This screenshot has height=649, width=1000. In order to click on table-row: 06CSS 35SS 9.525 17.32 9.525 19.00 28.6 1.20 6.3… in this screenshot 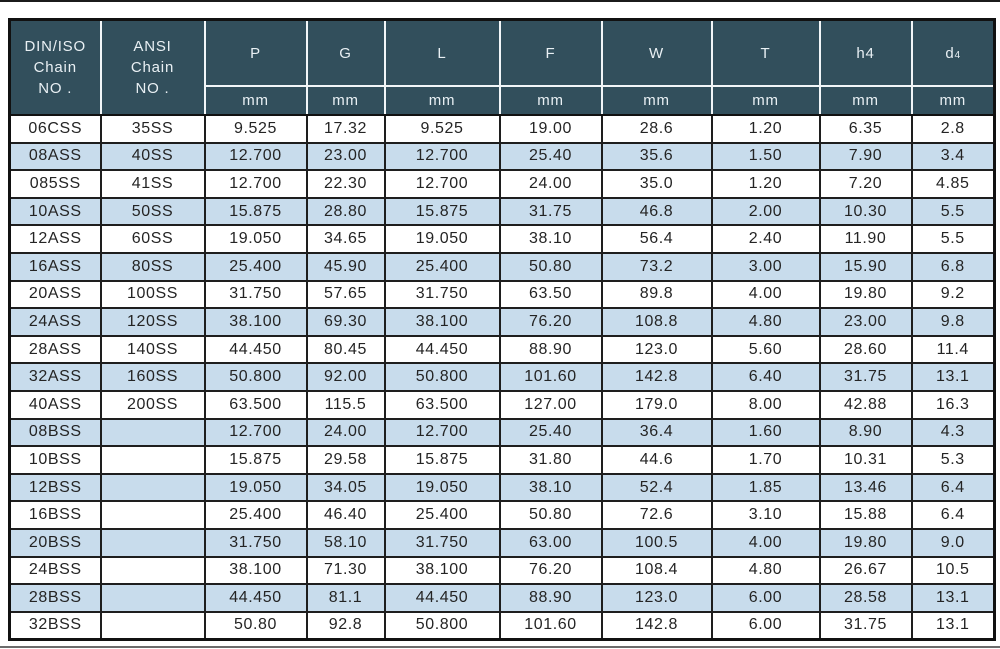, I will do `click(502, 129)`.